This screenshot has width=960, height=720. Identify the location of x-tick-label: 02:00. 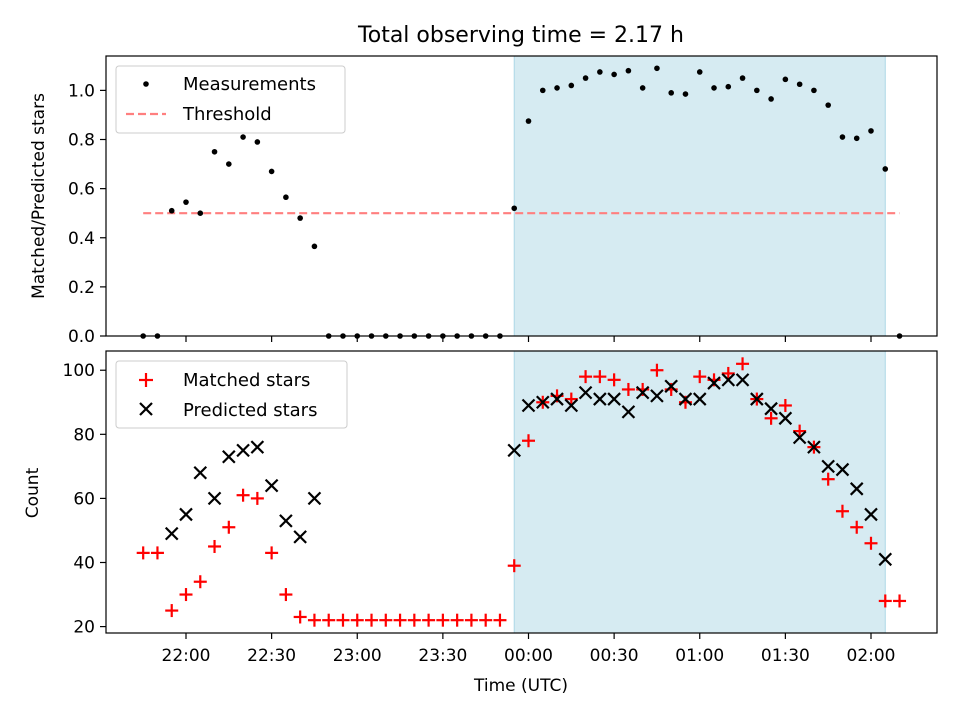
(871, 656).